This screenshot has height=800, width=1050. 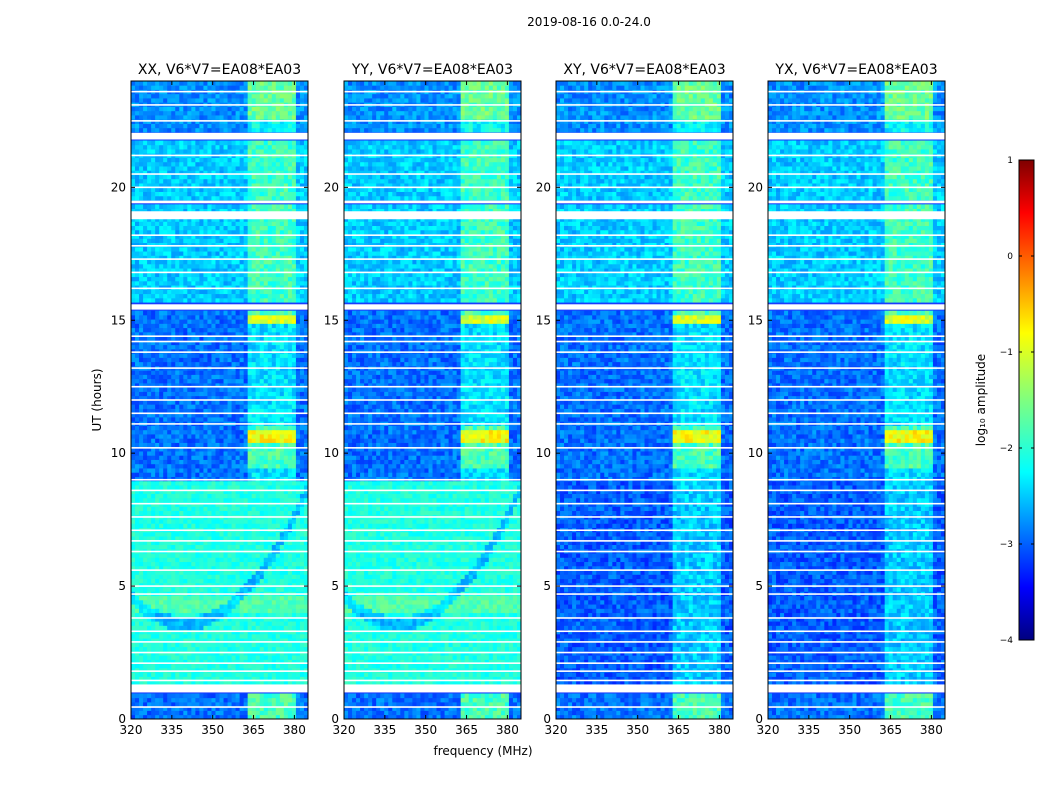 I want to click on spectrogram-xy, so click(x=644, y=400).